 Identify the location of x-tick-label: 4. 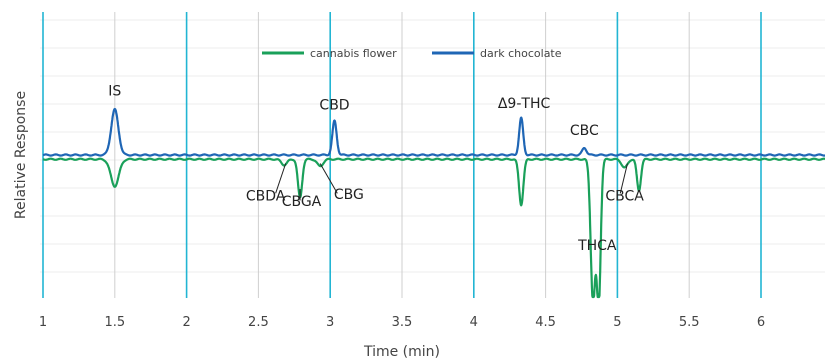
(474, 322).